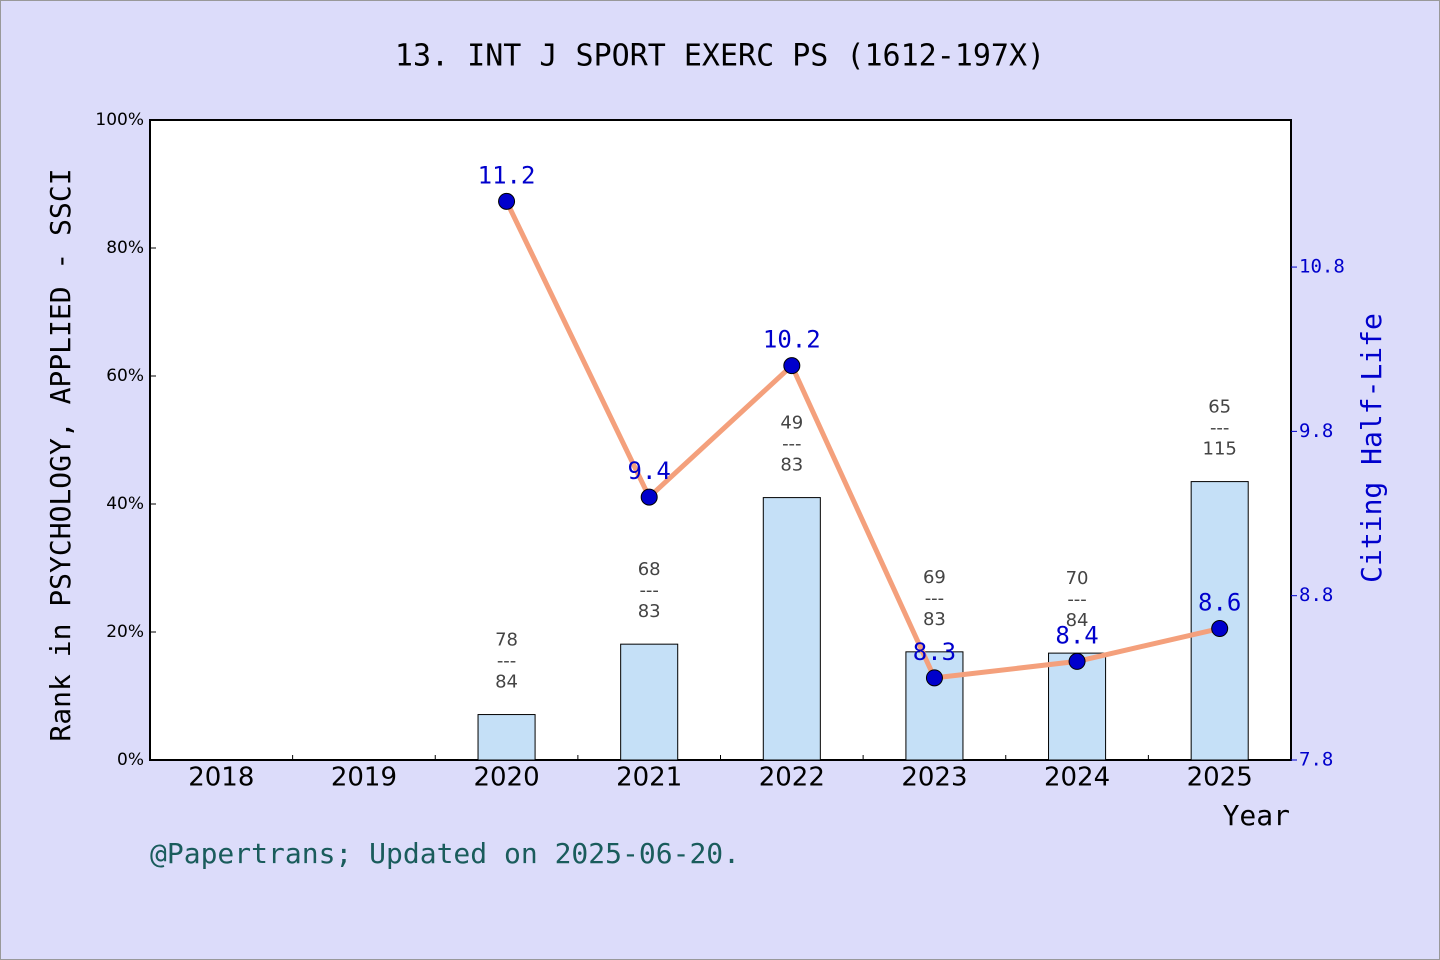 Image resolution: width=1440 pixels, height=960 pixels. I want to click on rank-label: 78, so click(506, 640).